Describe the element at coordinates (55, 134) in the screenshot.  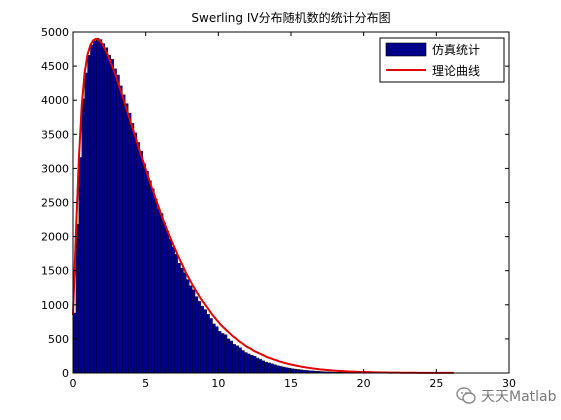
I see `y-tick-label: 3500` at that location.